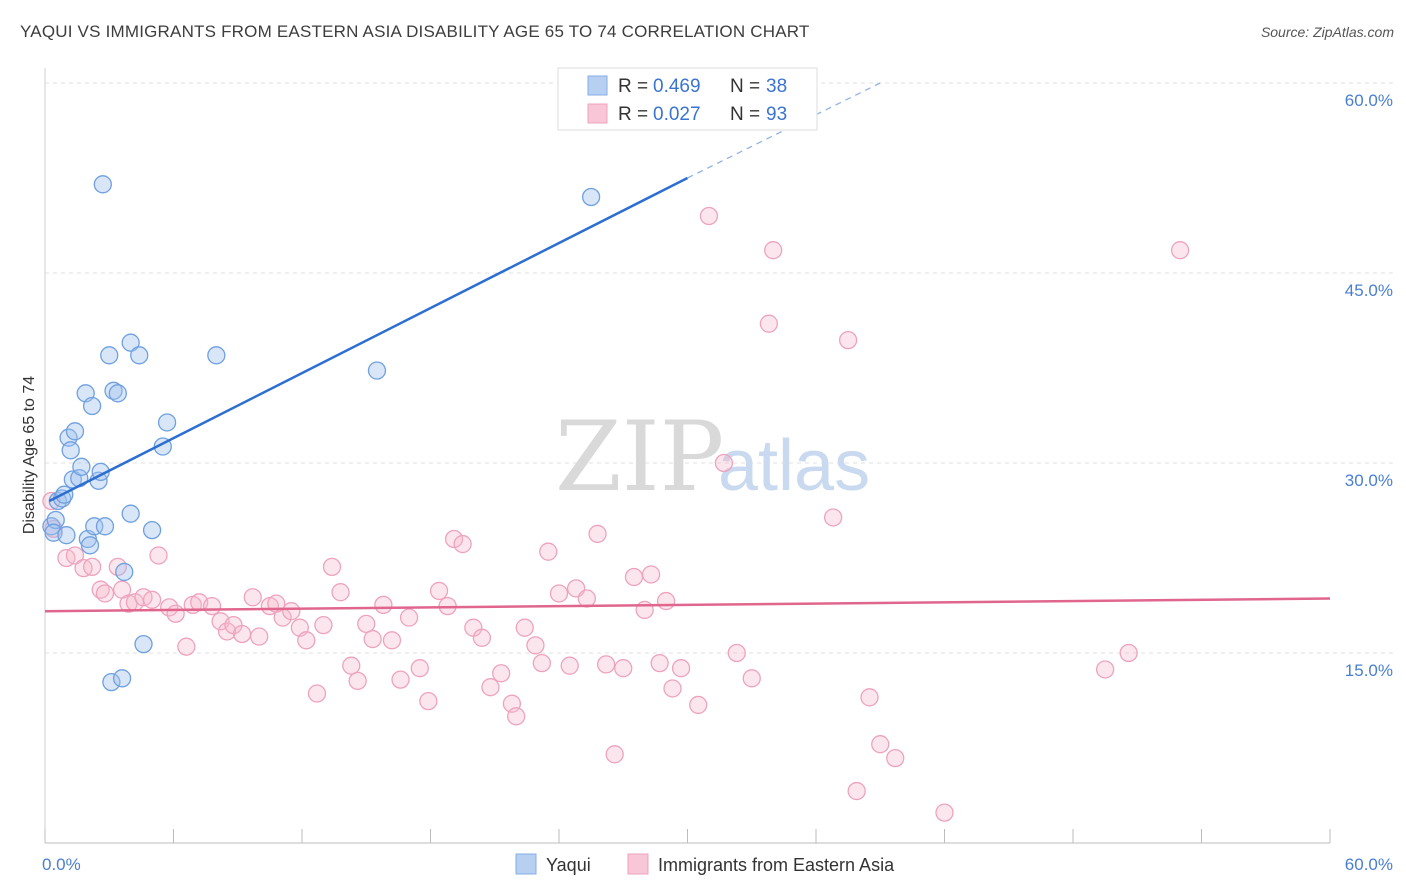  I want to click on bottom-legend-immigrants-label: Immigrants from Eastern Asia, so click(776, 865).